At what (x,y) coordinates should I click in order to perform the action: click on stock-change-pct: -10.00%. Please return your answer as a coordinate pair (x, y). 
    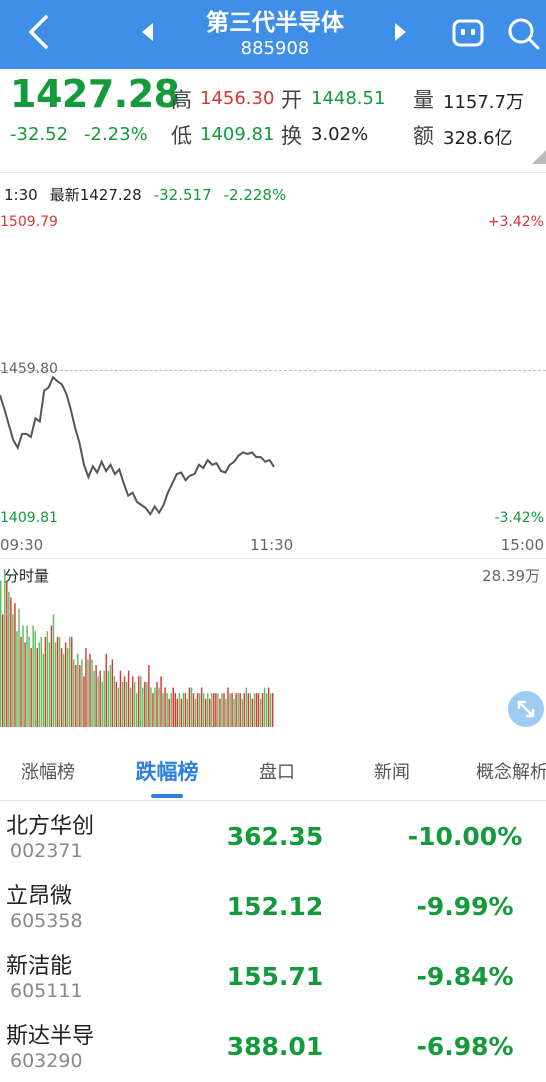
    Looking at the image, I should click on (465, 836).